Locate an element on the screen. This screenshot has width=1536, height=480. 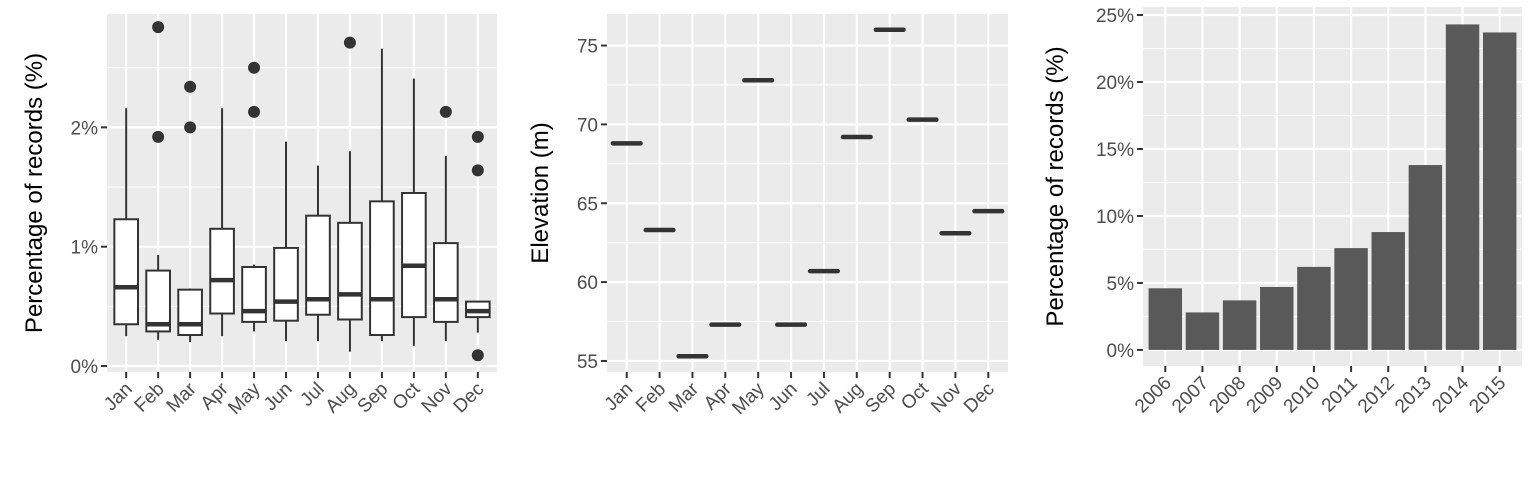
y-axis-title: Elevation (m) is located at coordinates (540, 192).